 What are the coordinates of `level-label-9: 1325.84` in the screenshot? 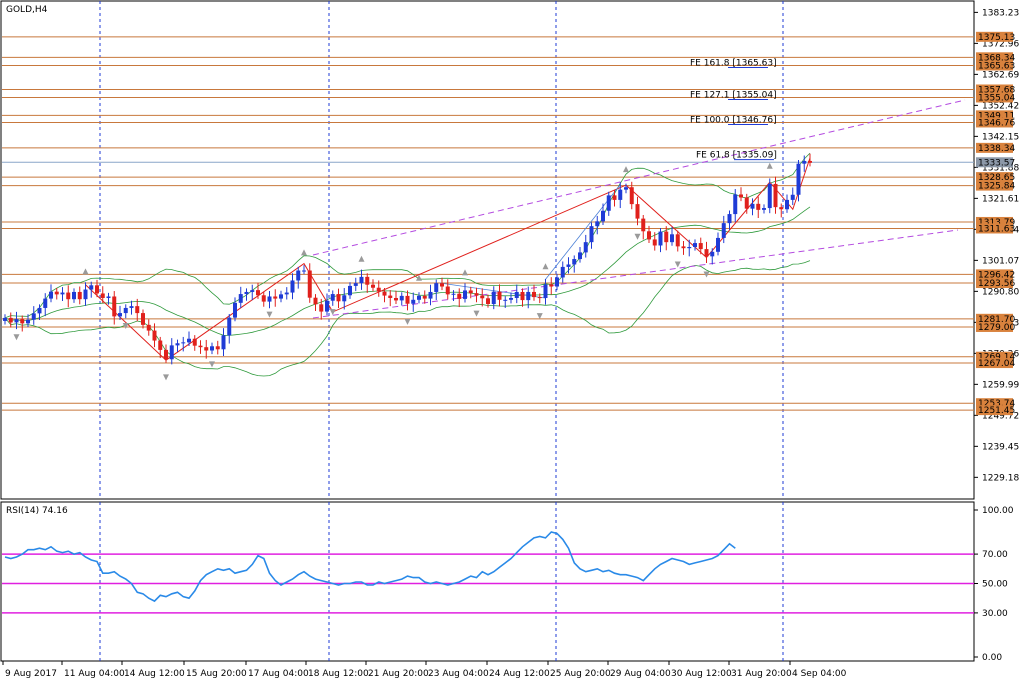 It's located at (996, 187).